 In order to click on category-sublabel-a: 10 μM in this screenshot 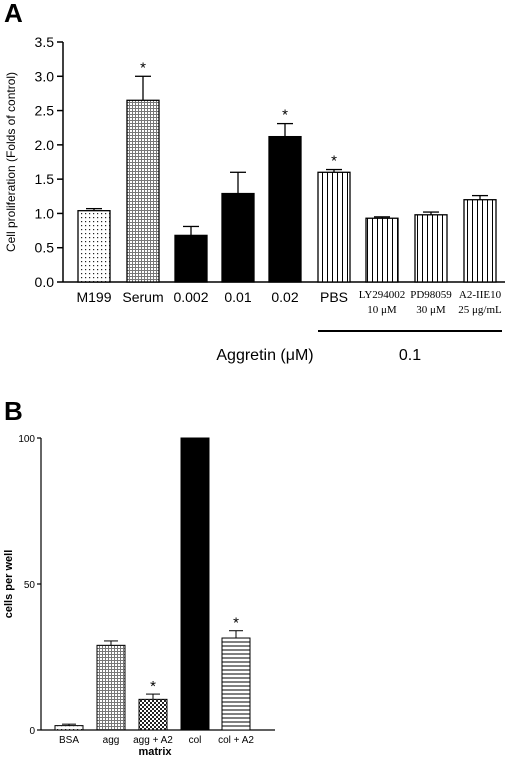, I will do `click(382, 310)`.